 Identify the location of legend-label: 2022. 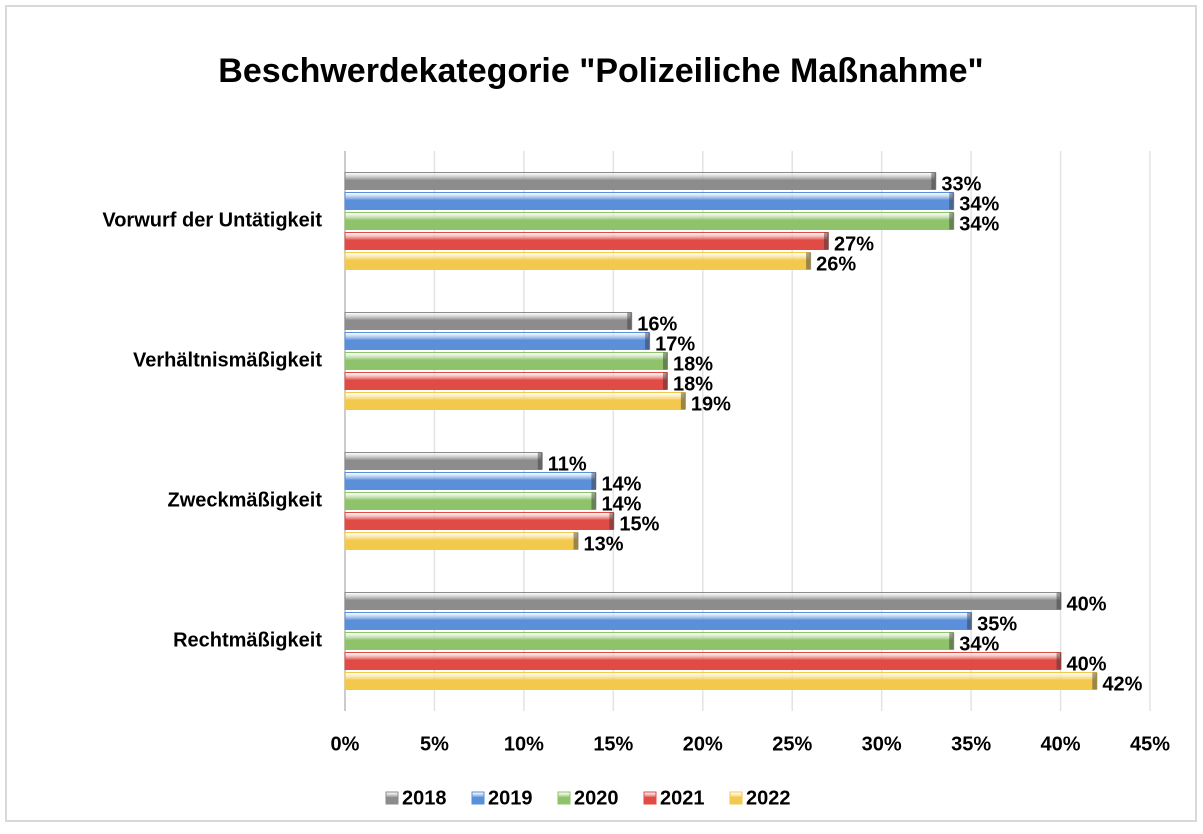
(768, 798).